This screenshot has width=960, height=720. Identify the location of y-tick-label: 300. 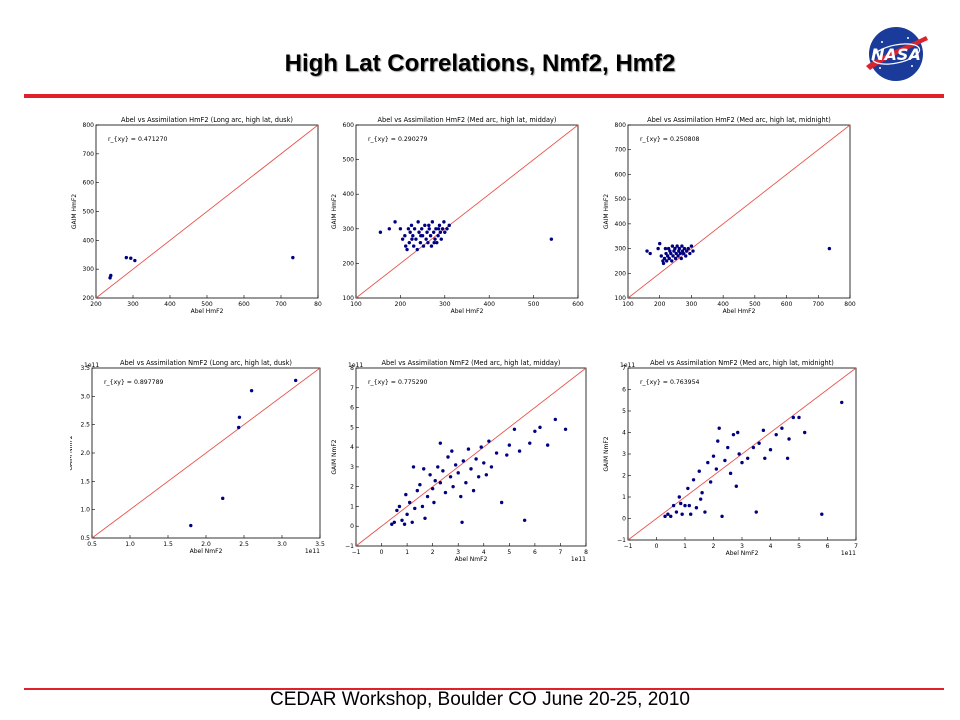
(621, 249).